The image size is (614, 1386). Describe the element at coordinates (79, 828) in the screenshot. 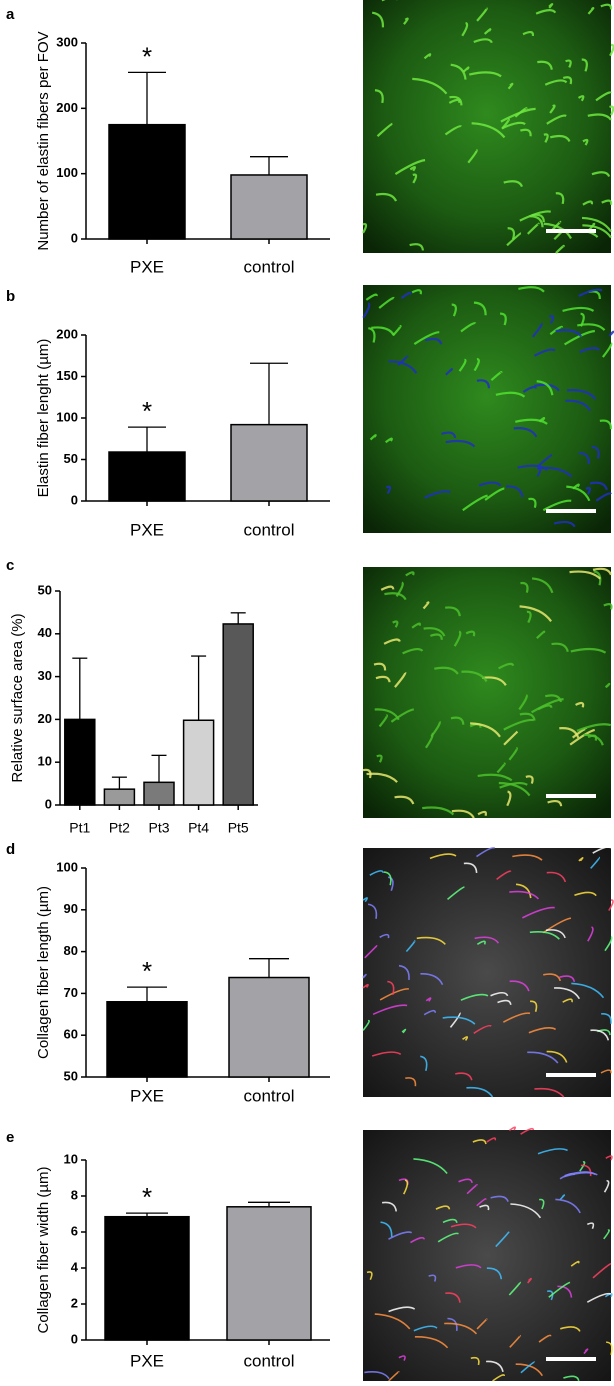

I see `x-tick-label: Pt1` at that location.